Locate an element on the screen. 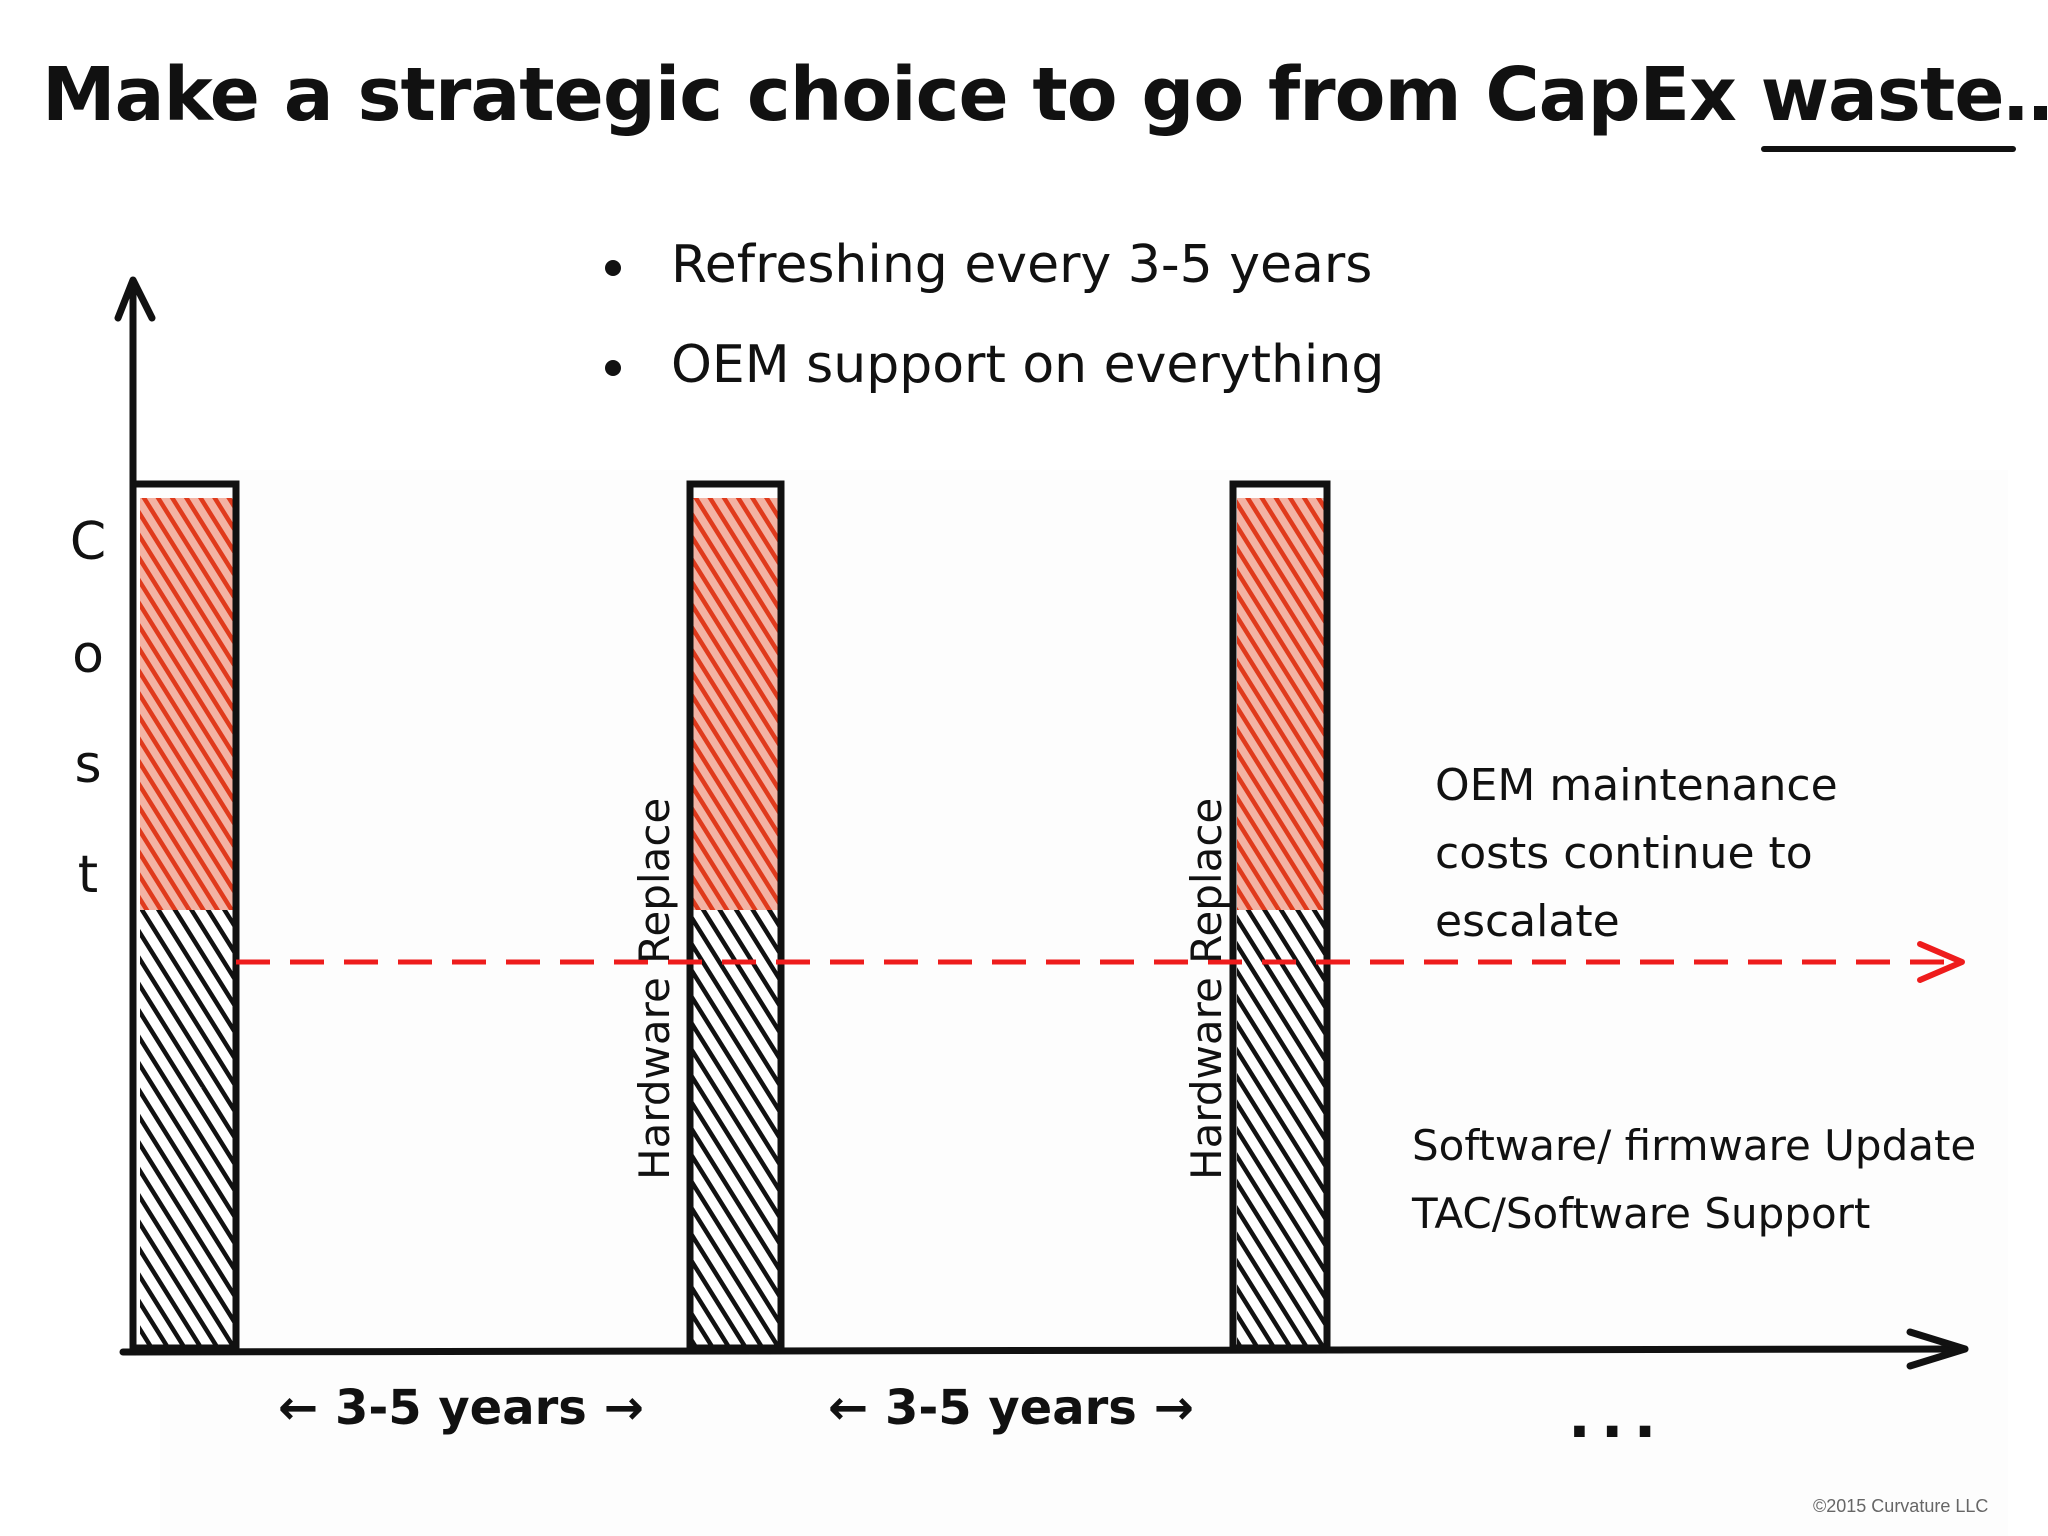 The image size is (2048, 1536). hardware-replace-label-2: Hardware Replace is located at coordinates (1206, 988).